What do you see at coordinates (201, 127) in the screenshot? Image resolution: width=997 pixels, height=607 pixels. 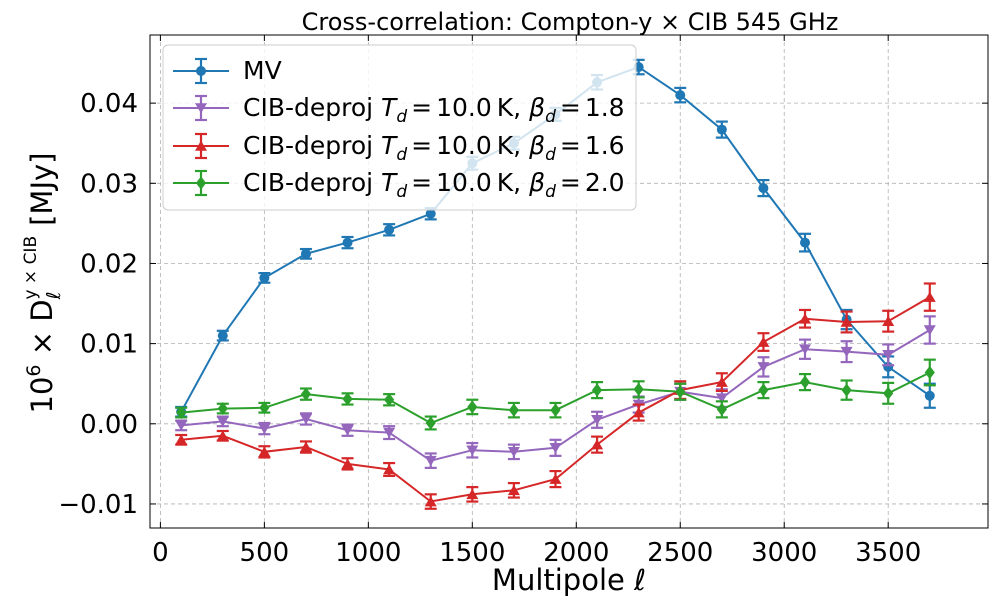 I see `legend-handles` at bounding box center [201, 127].